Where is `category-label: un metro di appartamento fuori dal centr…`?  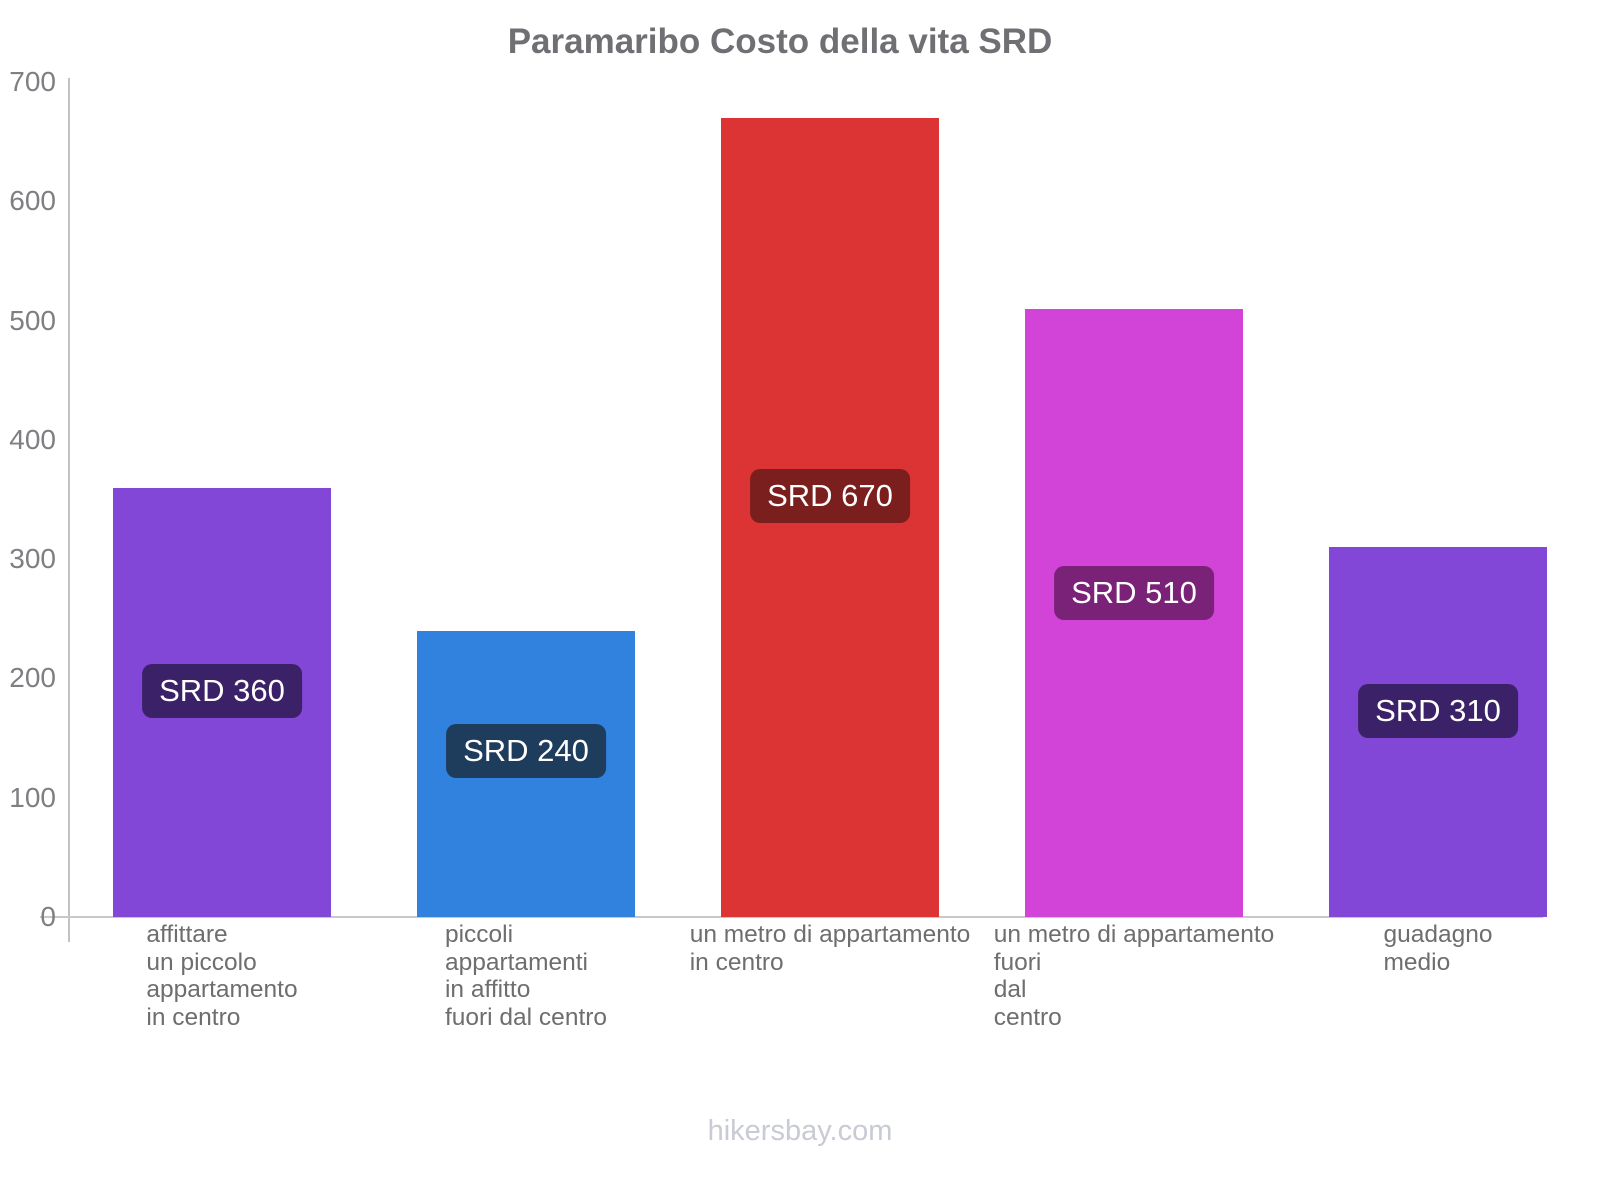 category-label: un metro di appartamento fuori dal centr… is located at coordinates (1134, 976).